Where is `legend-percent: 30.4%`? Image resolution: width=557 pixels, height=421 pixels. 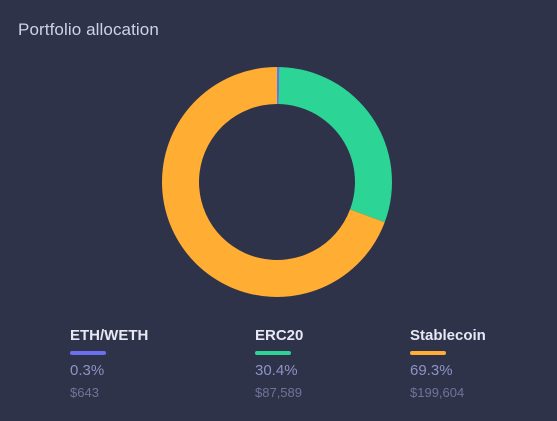 legend-percent: 30.4% is located at coordinates (276, 370).